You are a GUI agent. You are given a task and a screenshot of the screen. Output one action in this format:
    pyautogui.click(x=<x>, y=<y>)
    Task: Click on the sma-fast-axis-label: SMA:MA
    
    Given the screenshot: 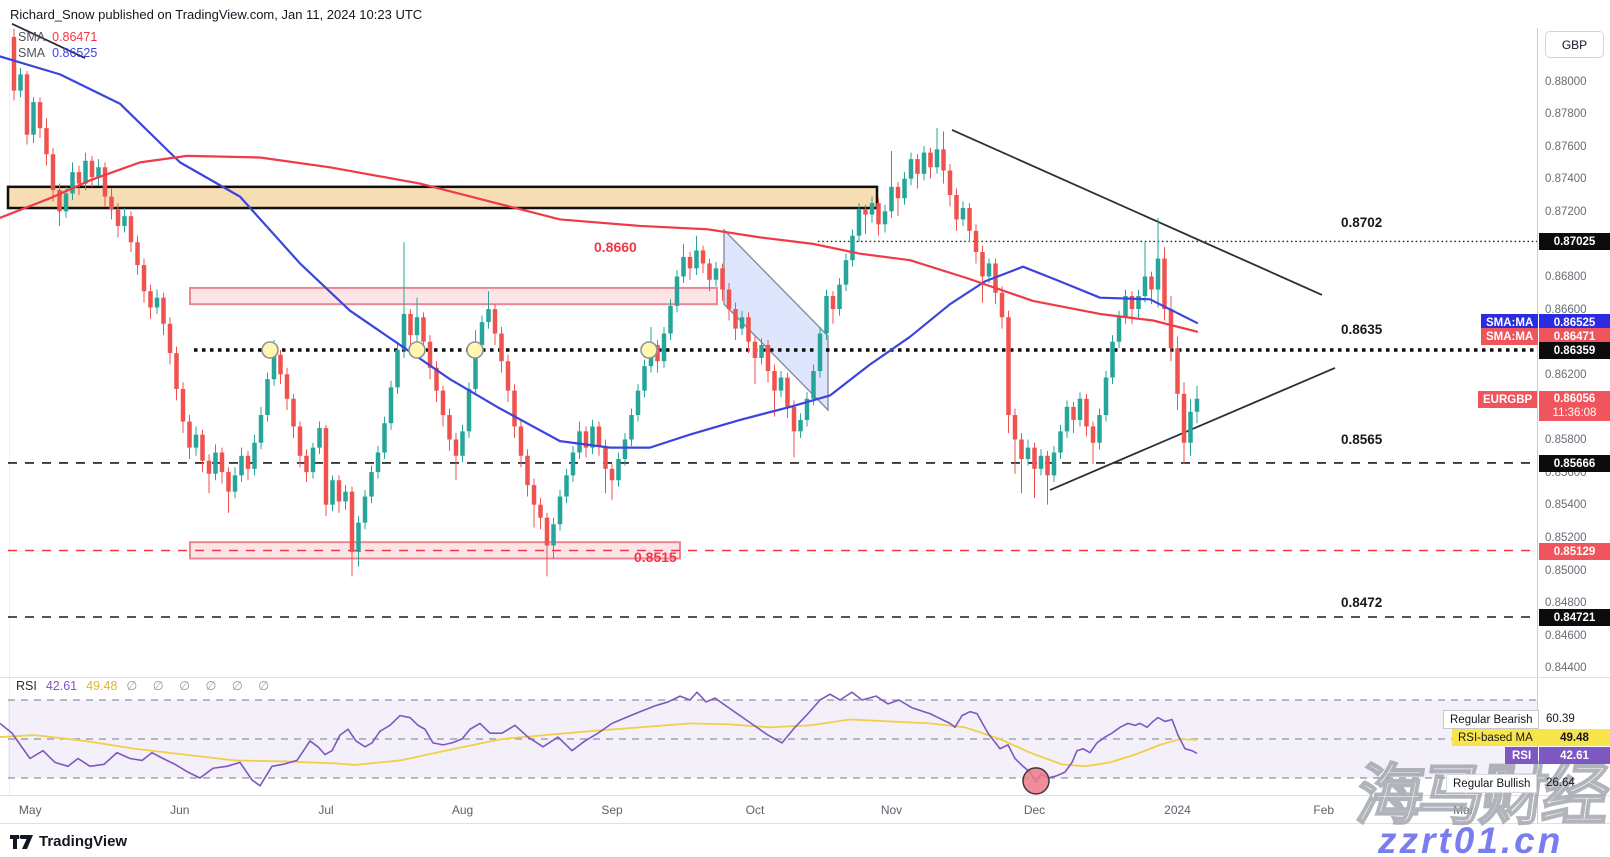 What is the action you would take?
    pyautogui.click(x=1510, y=336)
    